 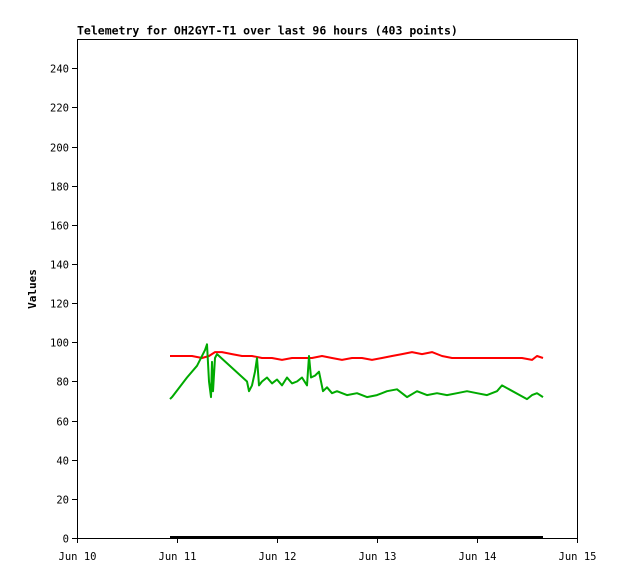 I want to click on y-tick-label: 100, so click(x=59, y=344).